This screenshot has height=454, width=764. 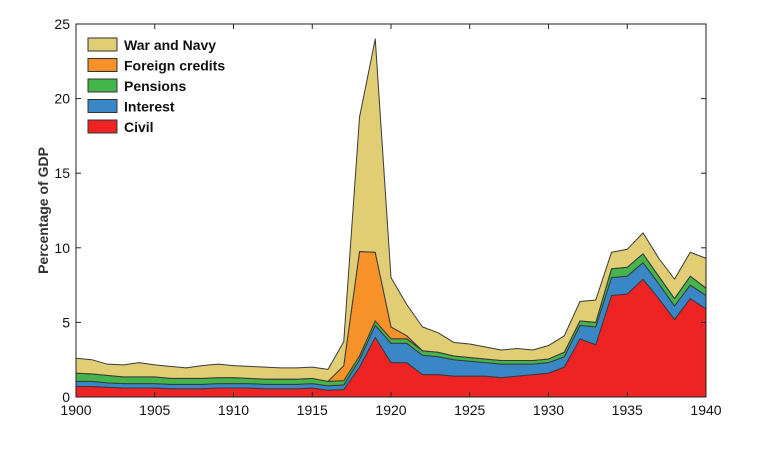 What do you see at coordinates (233, 410) in the screenshot?
I see `x-tick-label: 1910` at bounding box center [233, 410].